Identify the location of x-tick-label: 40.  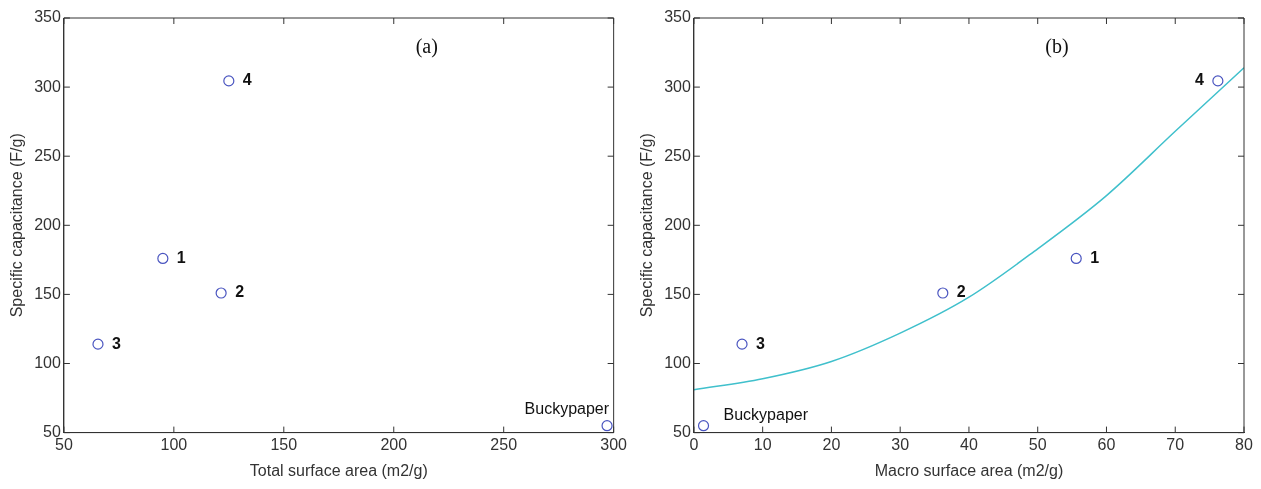
(969, 444).